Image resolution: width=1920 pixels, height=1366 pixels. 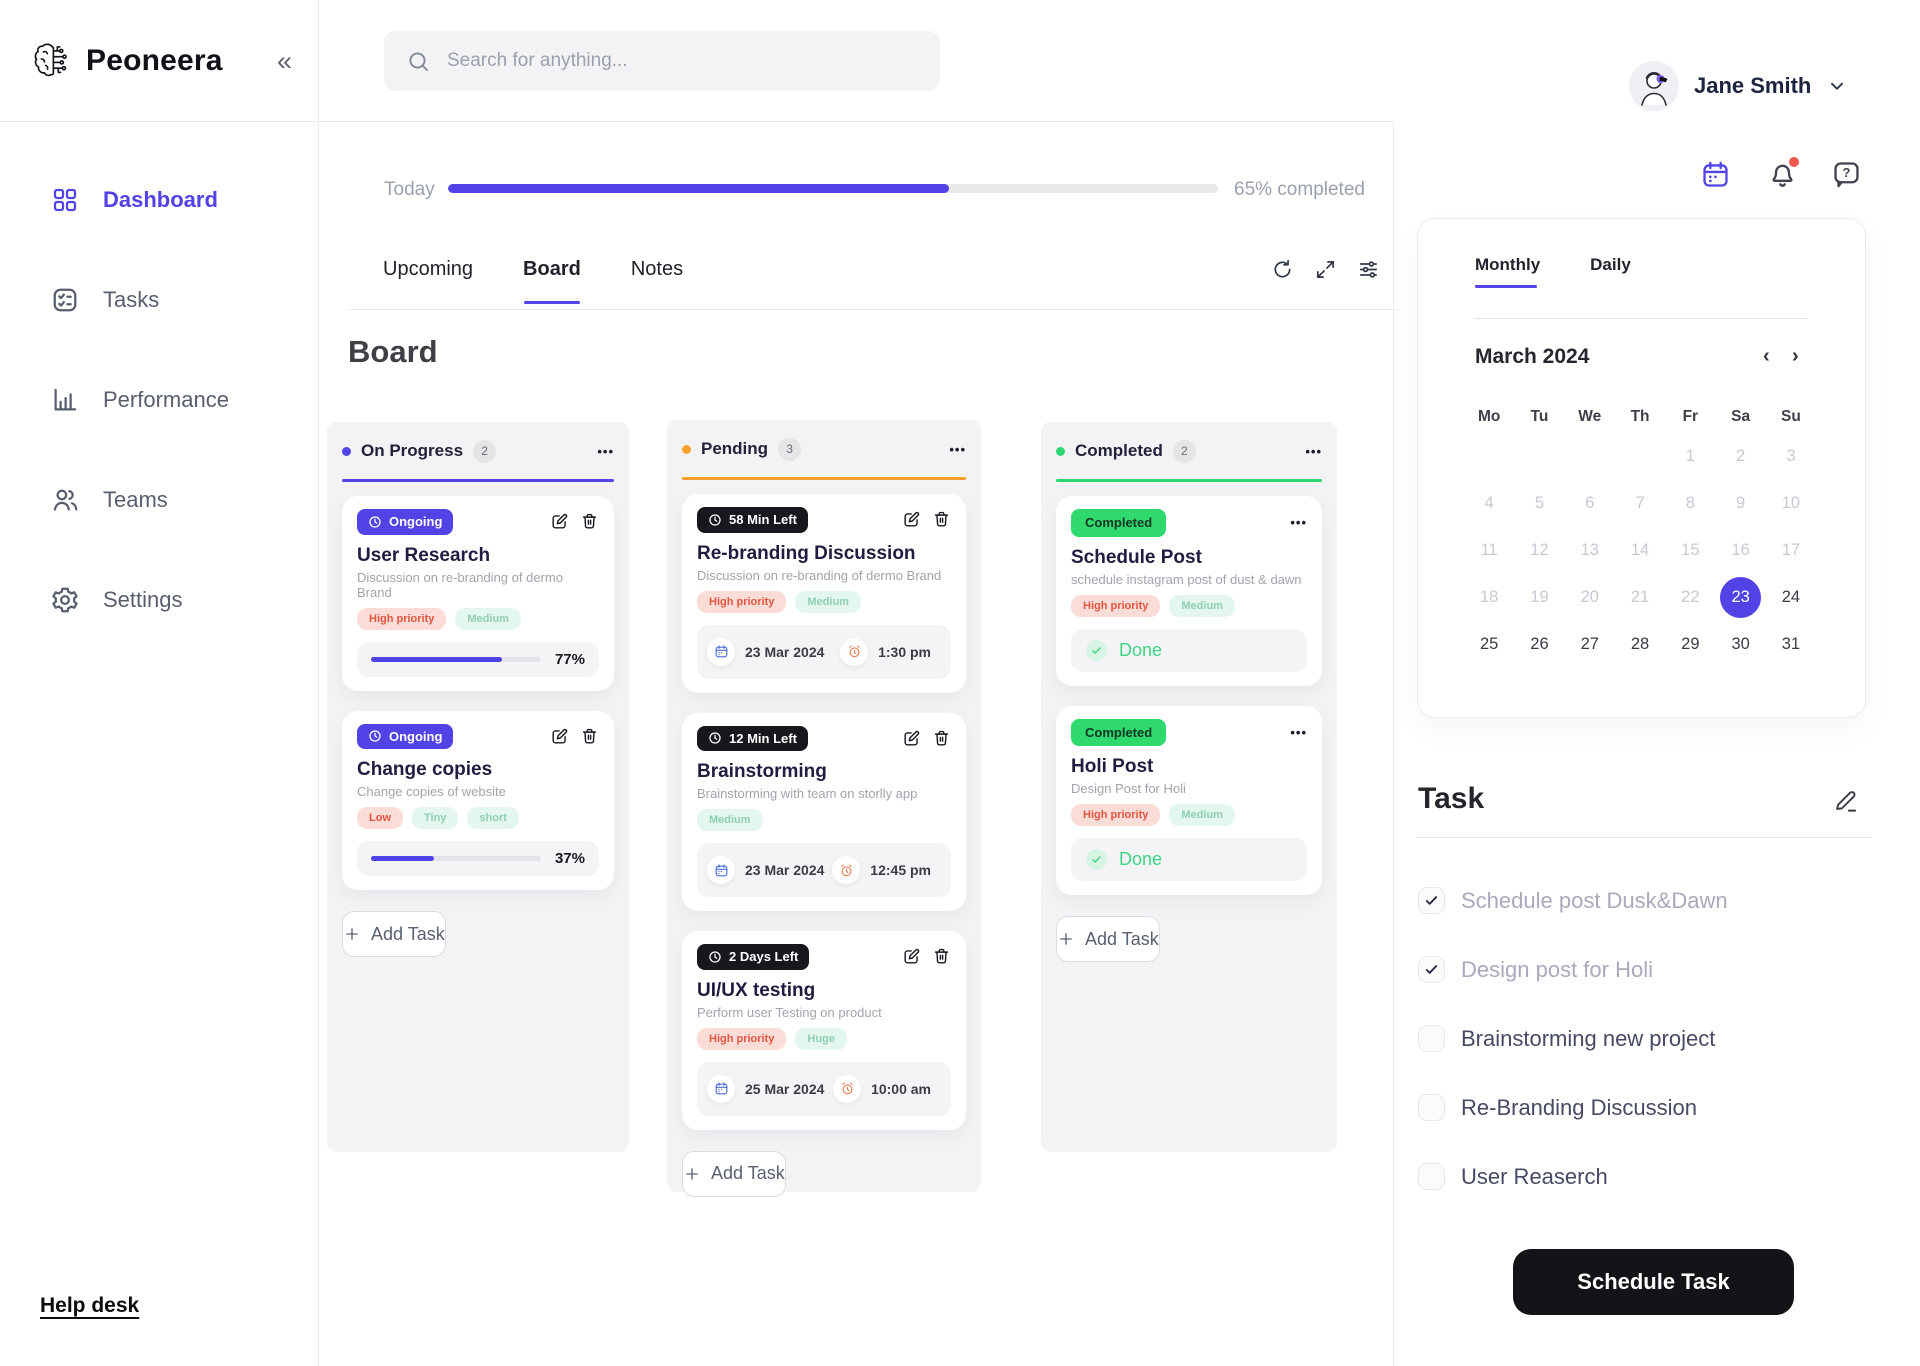 I want to click on bell-icon, so click(x=1783, y=173).